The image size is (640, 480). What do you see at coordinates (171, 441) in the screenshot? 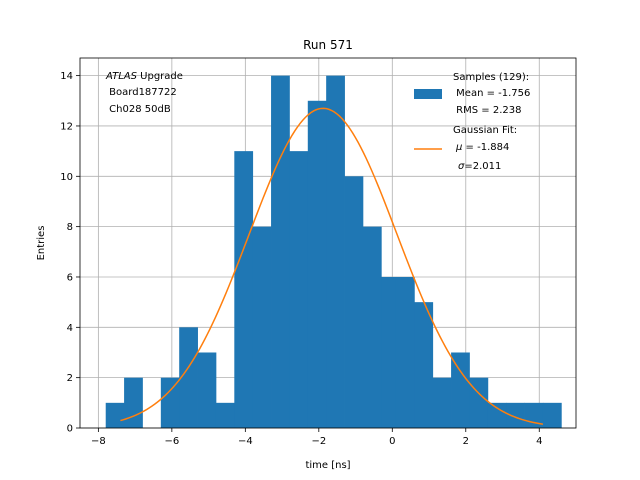
I see `x-tick-label-1: −6` at bounding box center [171, 441].